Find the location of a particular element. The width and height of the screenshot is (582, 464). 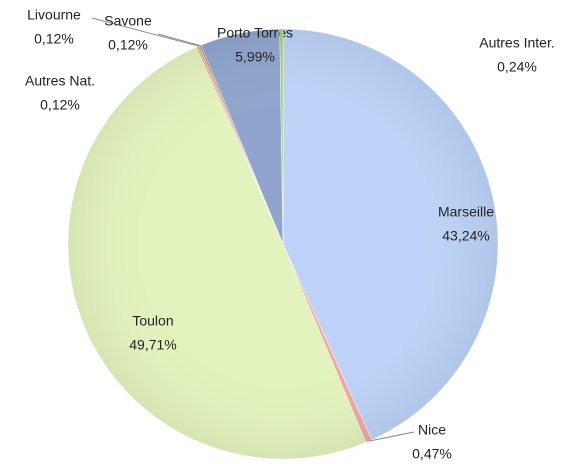

leader-line is located at coordinates (179, 40).